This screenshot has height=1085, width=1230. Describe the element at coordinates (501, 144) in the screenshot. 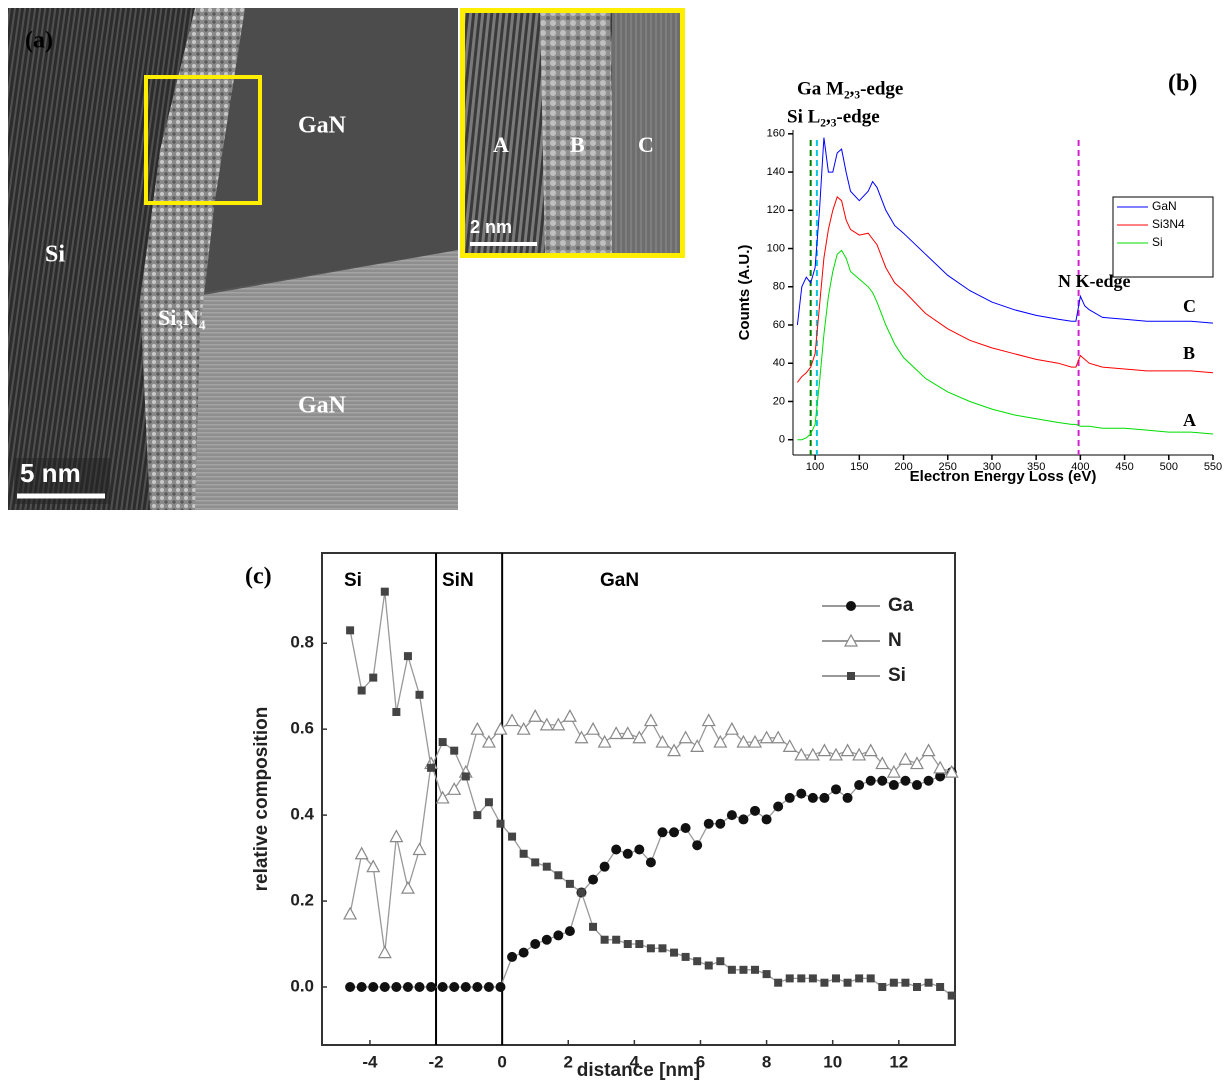

I see `inset-label: A` at that location.